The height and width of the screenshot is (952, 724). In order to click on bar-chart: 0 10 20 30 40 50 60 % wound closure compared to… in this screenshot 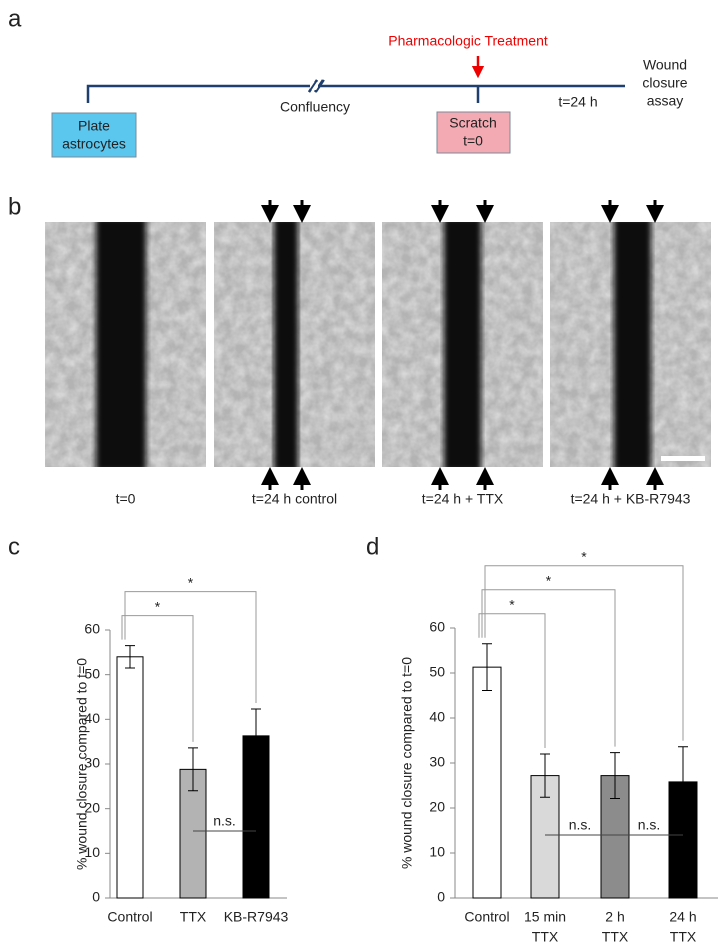, I will do `click(181, 749)`.